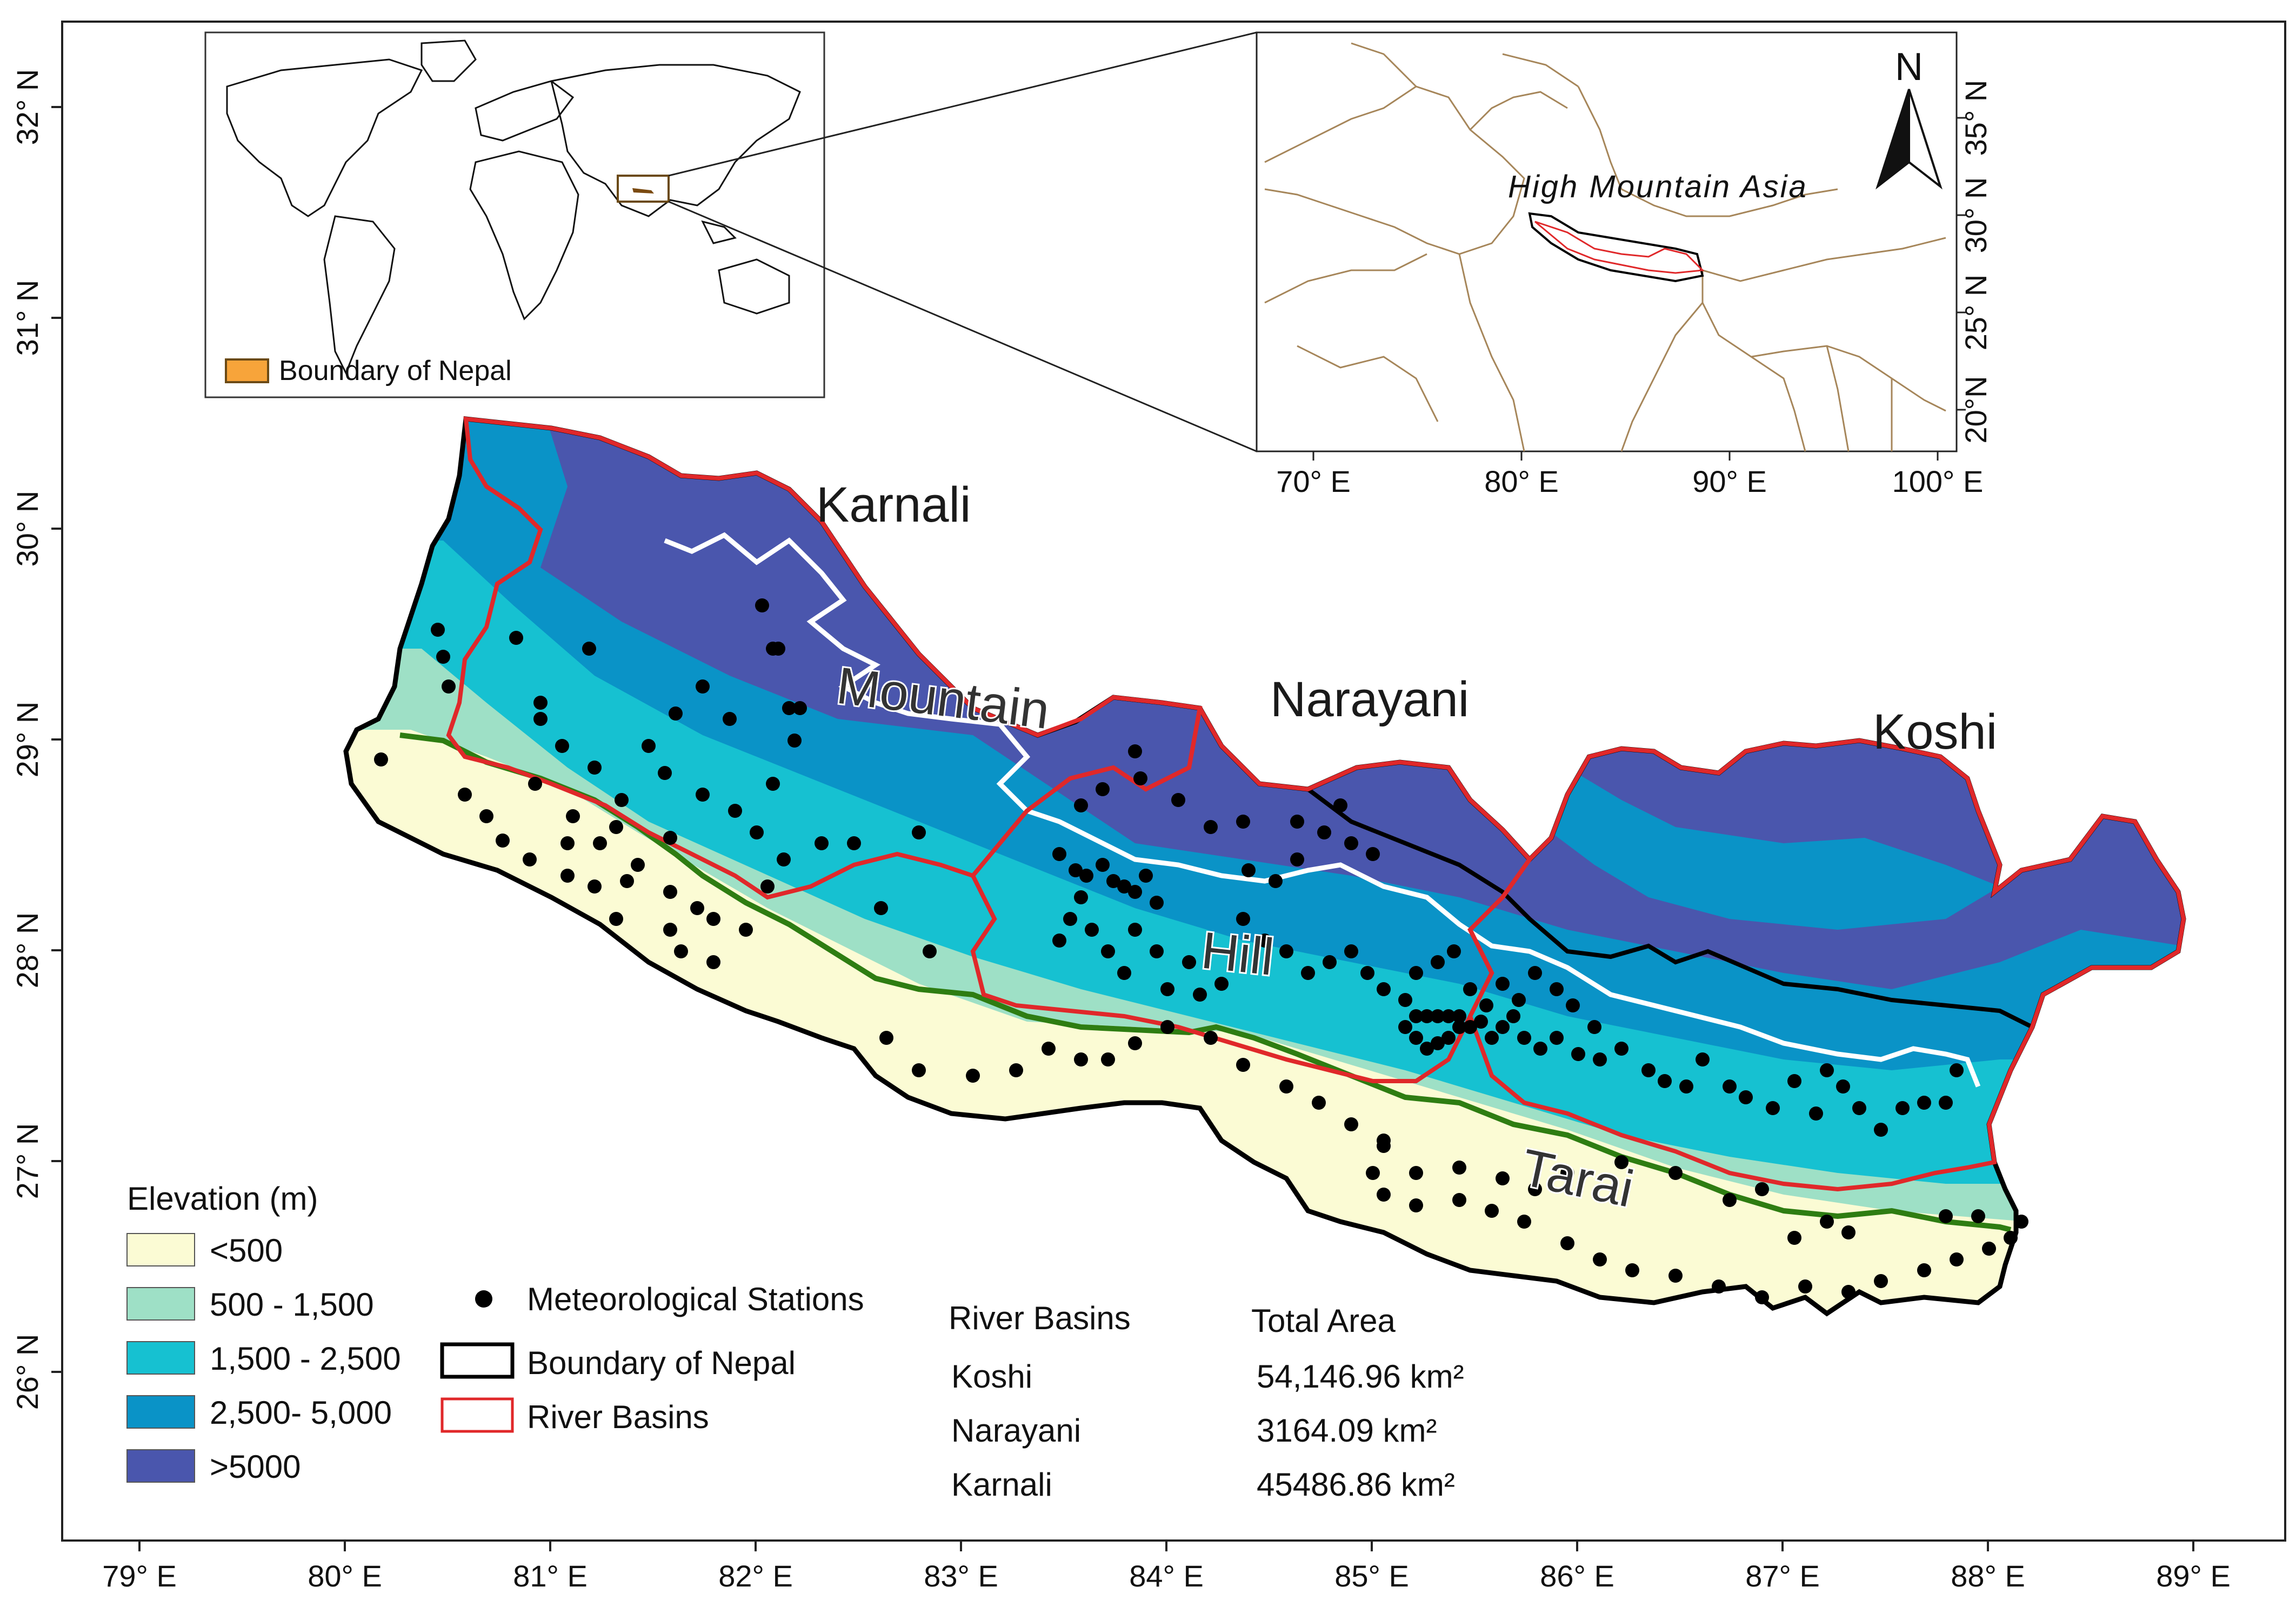 This screenshot has height=1600, width=2296. Describe the element at coordinates (477, 1415) in the screenshot. I see `basins-legend-swatch` at that location.